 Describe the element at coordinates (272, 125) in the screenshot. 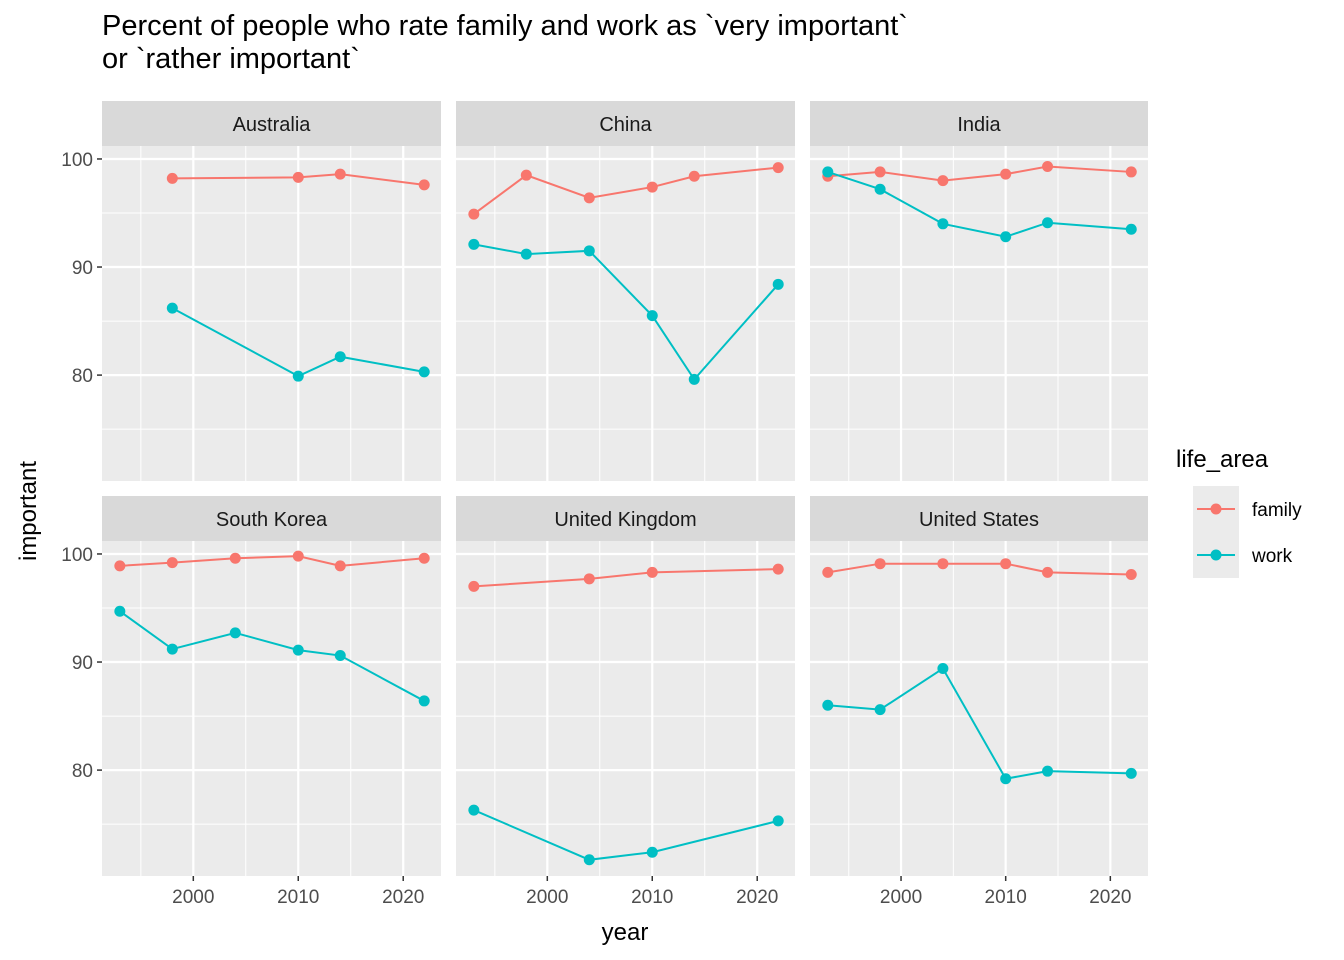

I see `facet-strip-label: Australia` at that location.